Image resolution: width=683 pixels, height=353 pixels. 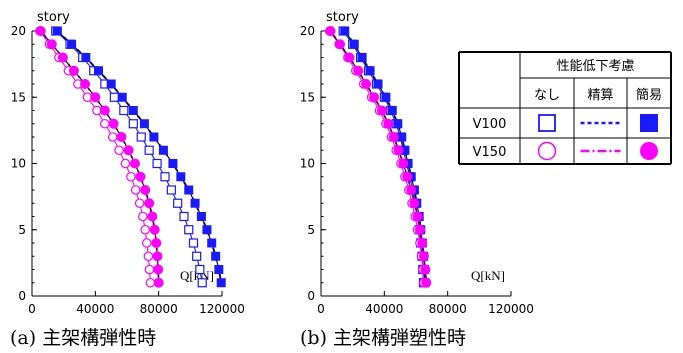 What do you see at coordinates (311, 296) in the screenshot?
I see `chart-b-y-tick-label: 0` at bounding box center [311, 296].